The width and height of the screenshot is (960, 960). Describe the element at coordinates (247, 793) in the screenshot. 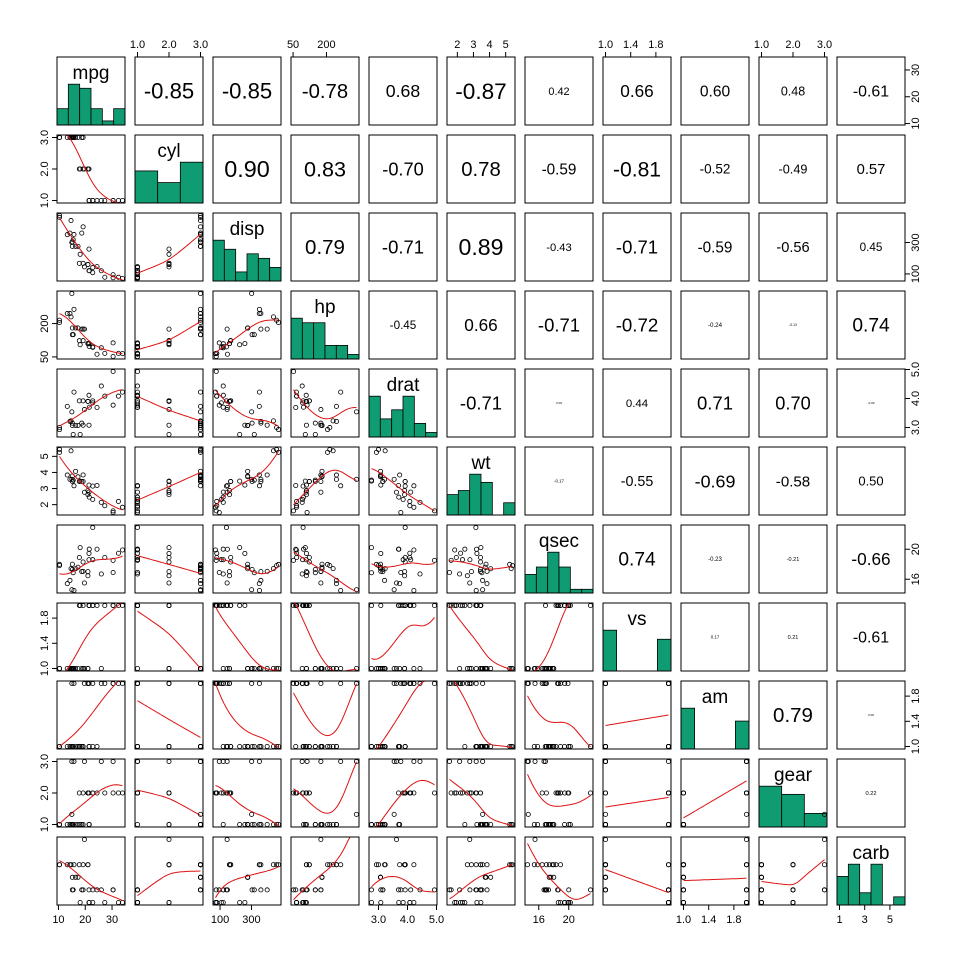

I see `panel-gear-disp` at that location.